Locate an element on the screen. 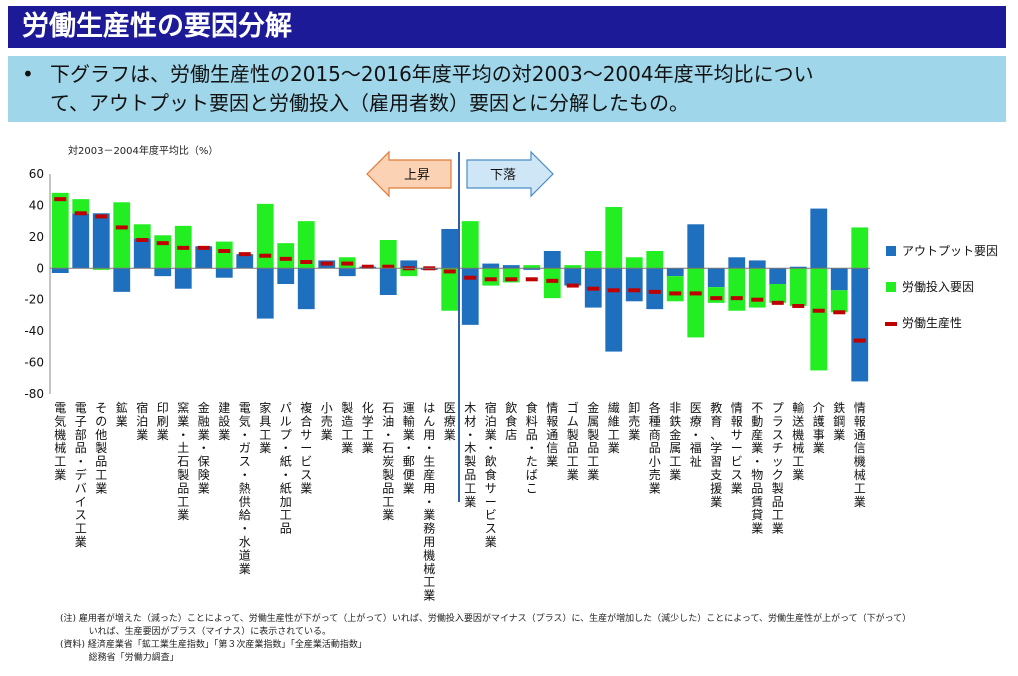  rise-arrow is located at coordinates (409, 174).